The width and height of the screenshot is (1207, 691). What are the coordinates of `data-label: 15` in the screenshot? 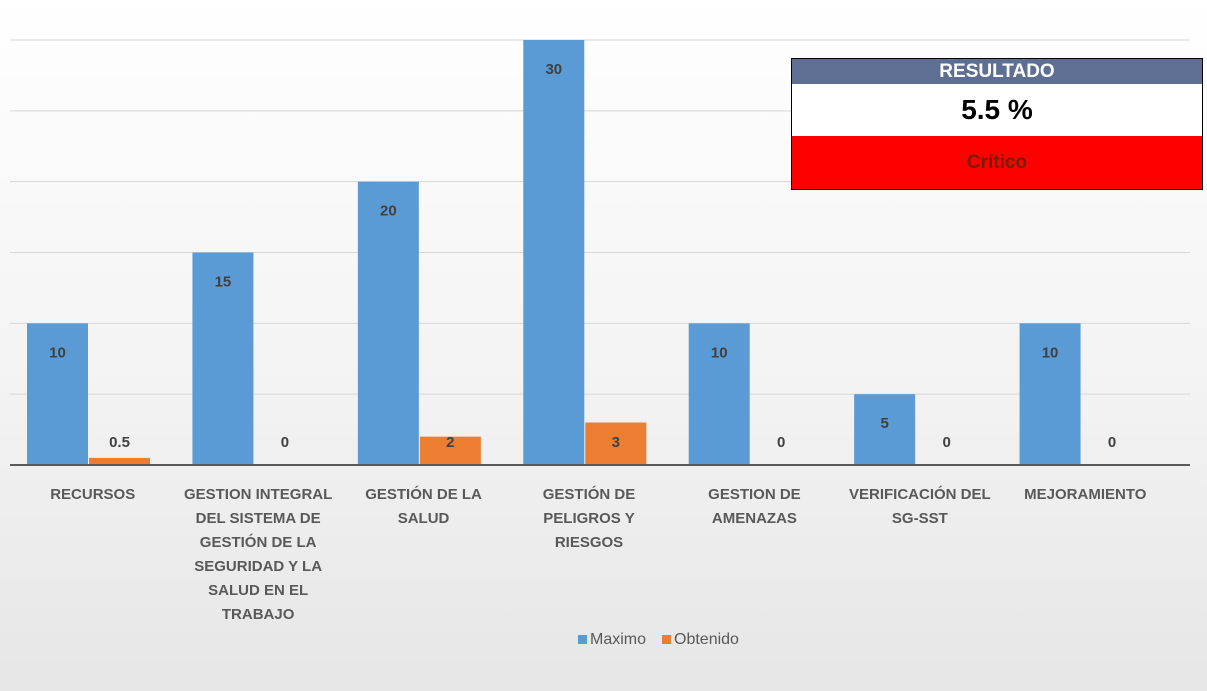 It's located at (223, 281).